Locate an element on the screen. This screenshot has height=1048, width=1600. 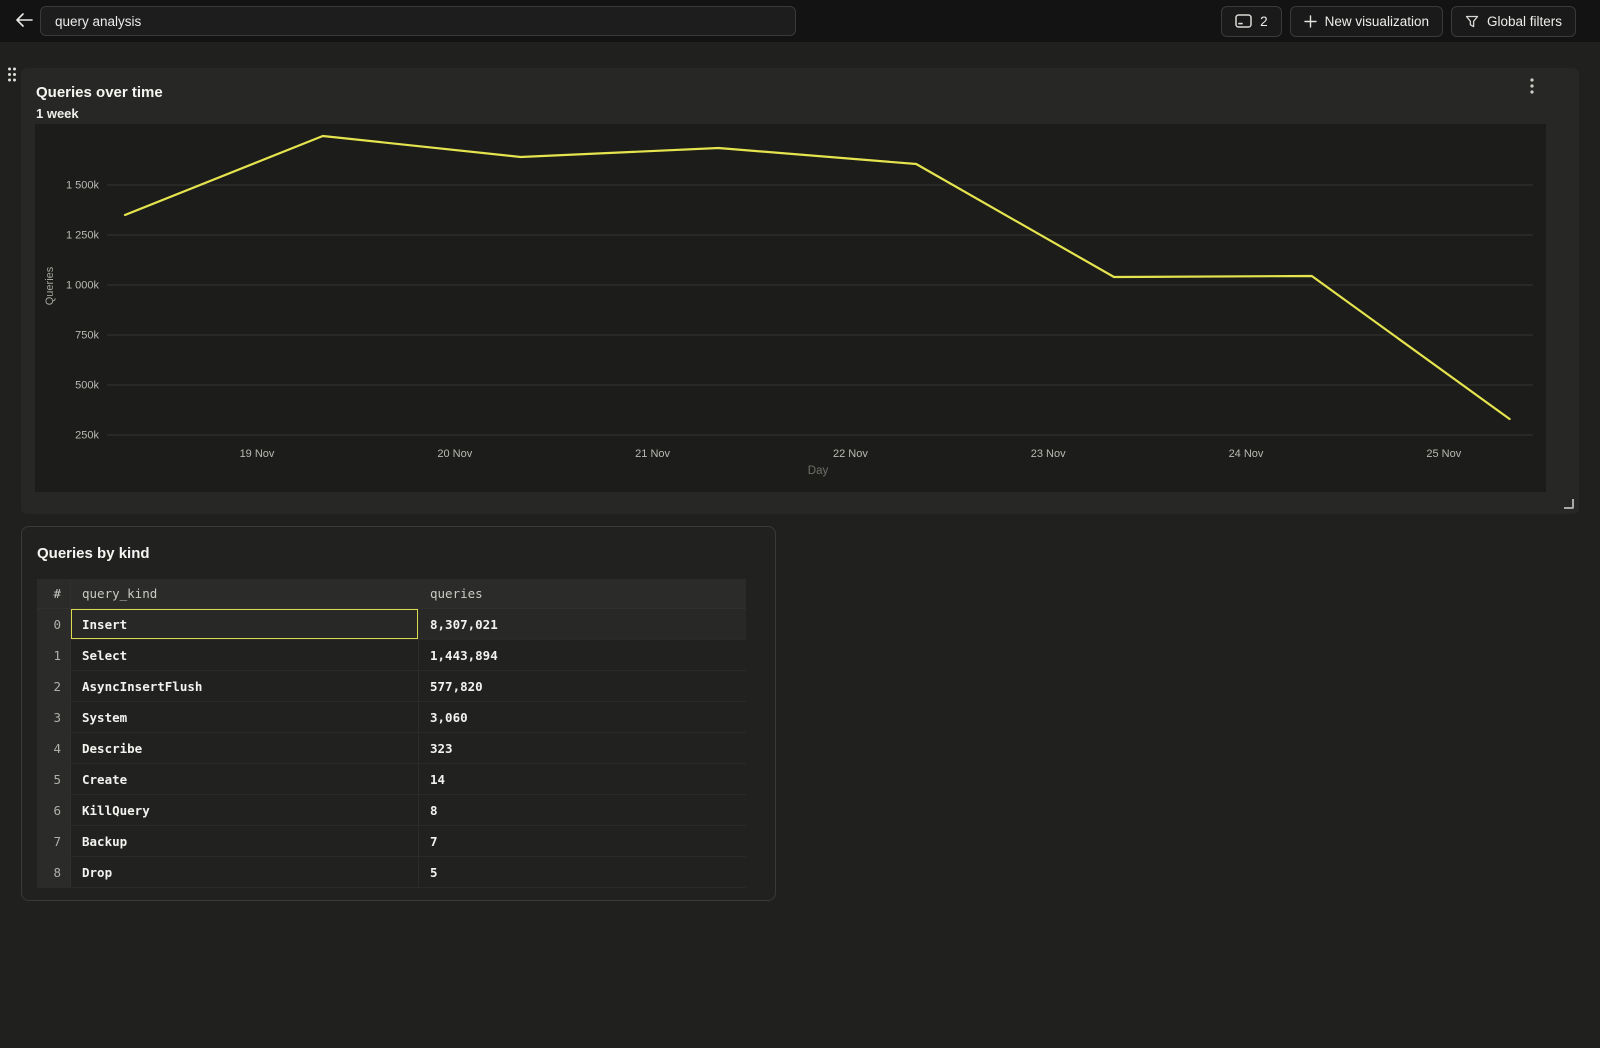
grip-dots-icon is located at coordinates (12, 77).